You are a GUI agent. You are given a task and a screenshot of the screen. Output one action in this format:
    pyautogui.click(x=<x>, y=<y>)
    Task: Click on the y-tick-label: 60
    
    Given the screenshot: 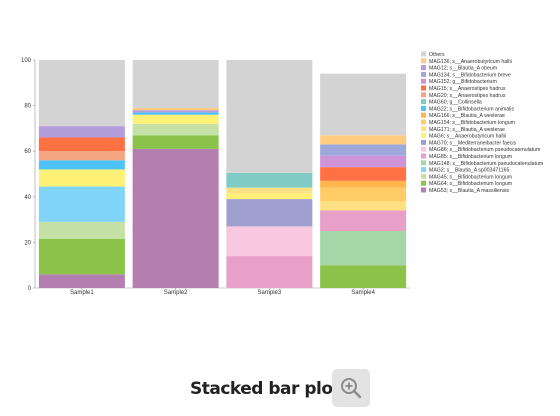 What is the action you would take?
    pyautogui.click(x=27, y=152)
    